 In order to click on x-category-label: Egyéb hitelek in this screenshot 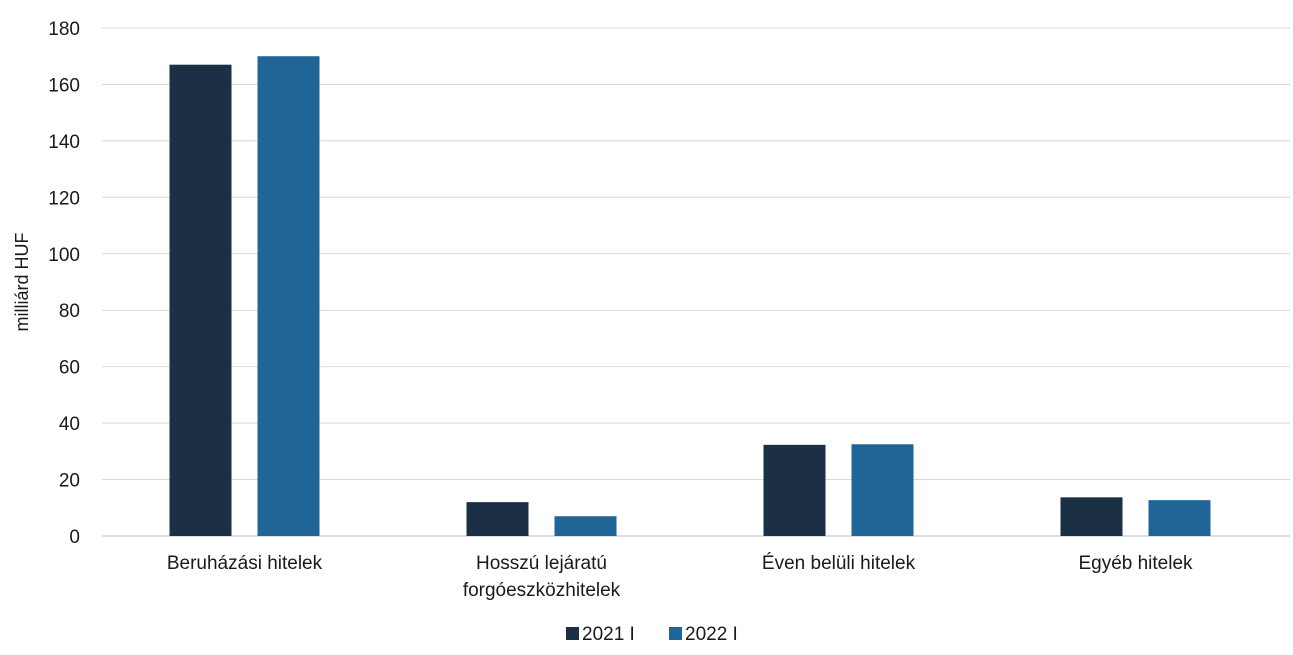, I will do `click(1135, 563)`.